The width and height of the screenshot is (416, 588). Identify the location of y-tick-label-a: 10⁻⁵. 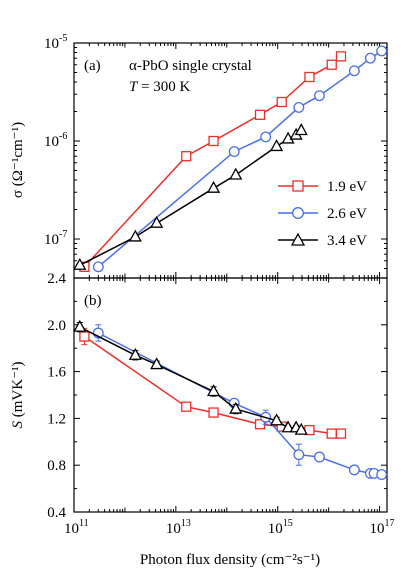
(55, 42).